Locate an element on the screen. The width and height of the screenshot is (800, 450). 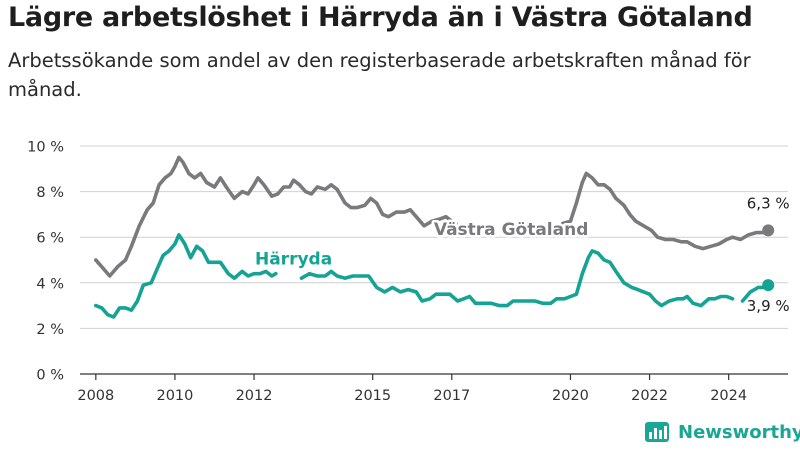
x-tick-label: 2010 is located at coordinates (174, 396).